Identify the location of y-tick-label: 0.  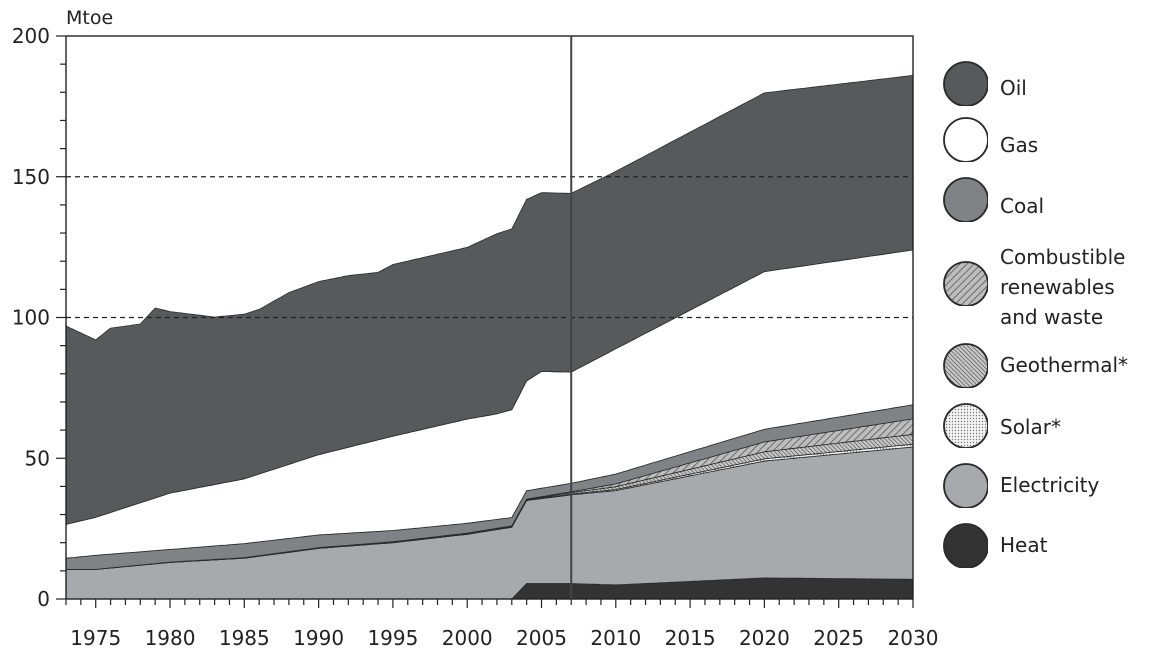
(43, 599).